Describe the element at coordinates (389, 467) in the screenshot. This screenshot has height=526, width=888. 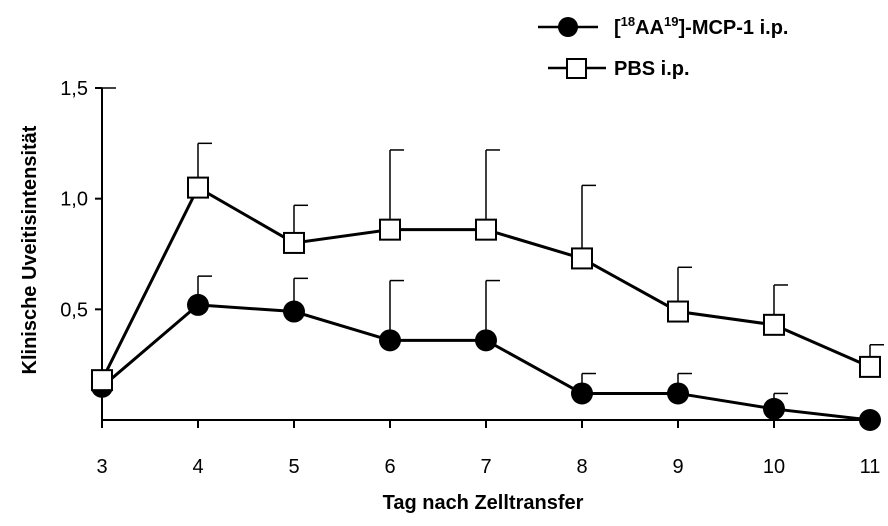
I see `x-tick-label: 6` at that location.